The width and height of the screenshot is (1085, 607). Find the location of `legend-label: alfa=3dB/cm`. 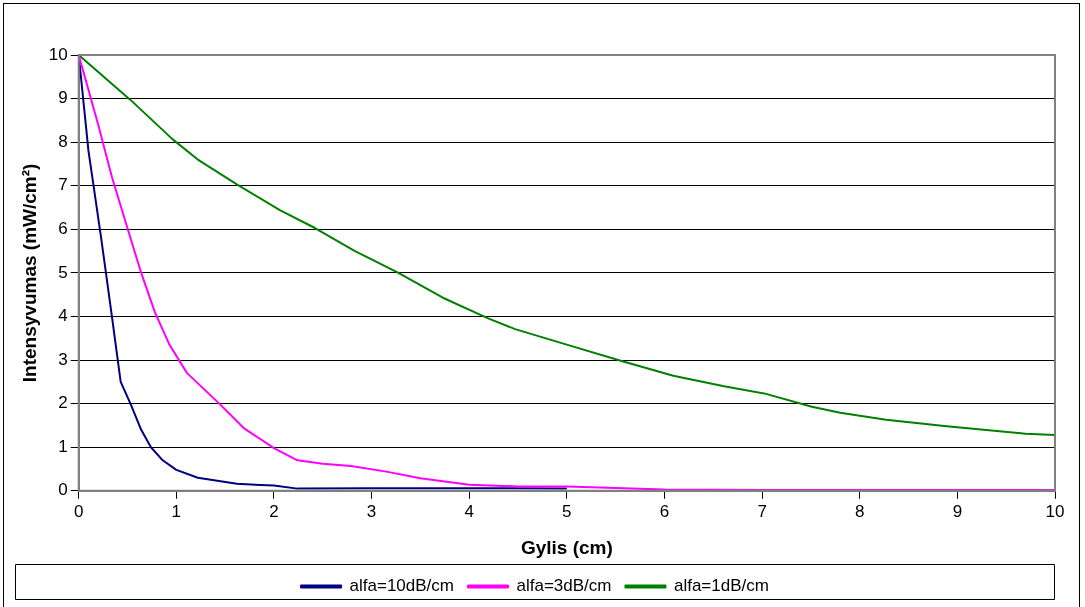

legend-label: alfa=3dB/cm is located at coordinates (564, 586).